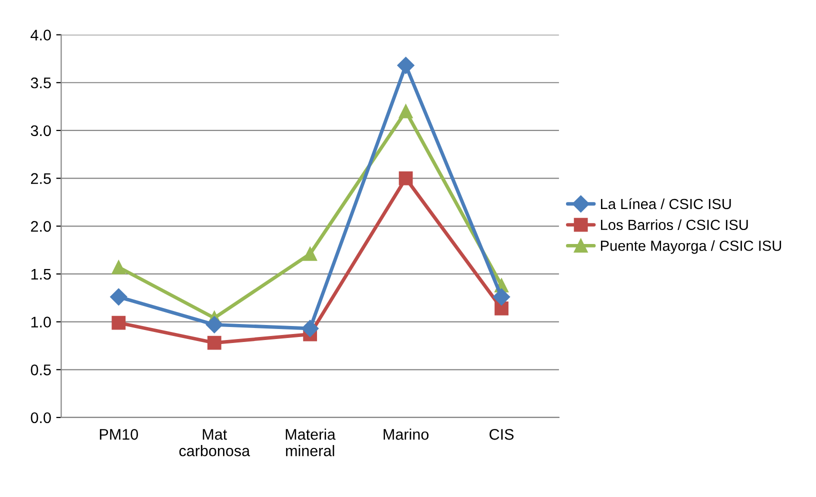 The image size is (816, 497). I want to click on y-tick-label: 0.5, so click(40, 370).